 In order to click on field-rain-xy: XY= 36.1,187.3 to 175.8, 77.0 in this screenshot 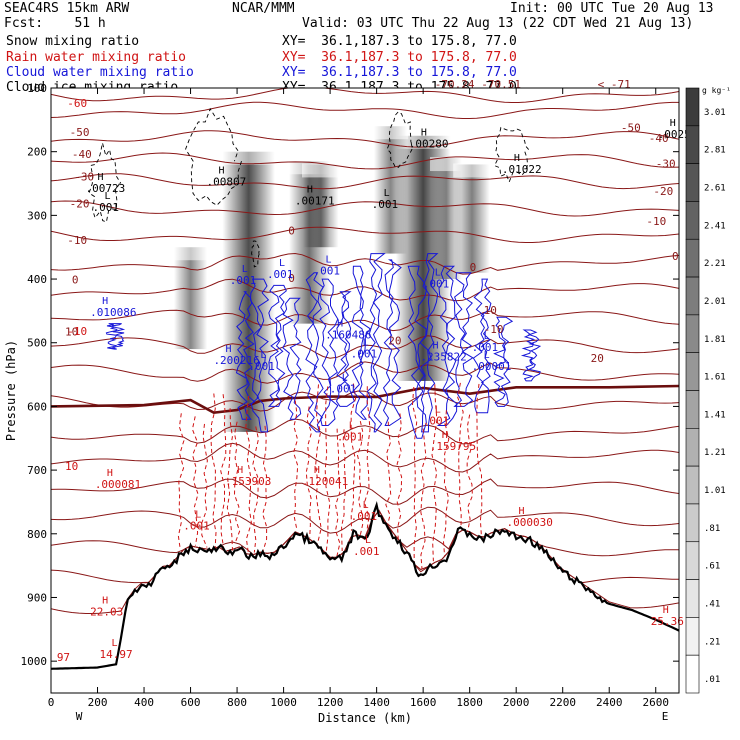, I will do `click(399, 57)`.